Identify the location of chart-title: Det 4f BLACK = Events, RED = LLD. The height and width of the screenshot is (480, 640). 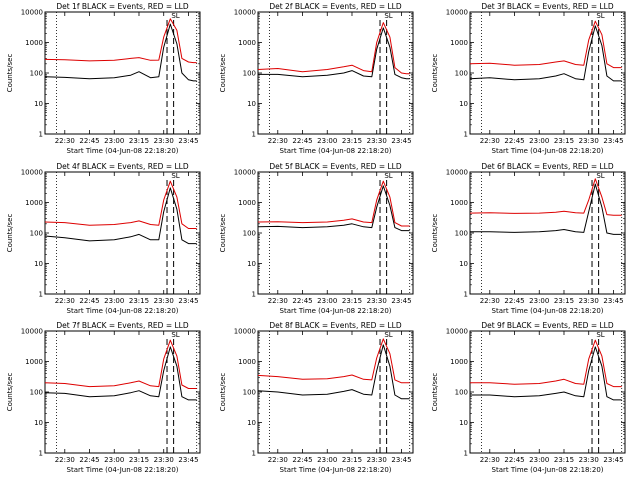
(122, 166).